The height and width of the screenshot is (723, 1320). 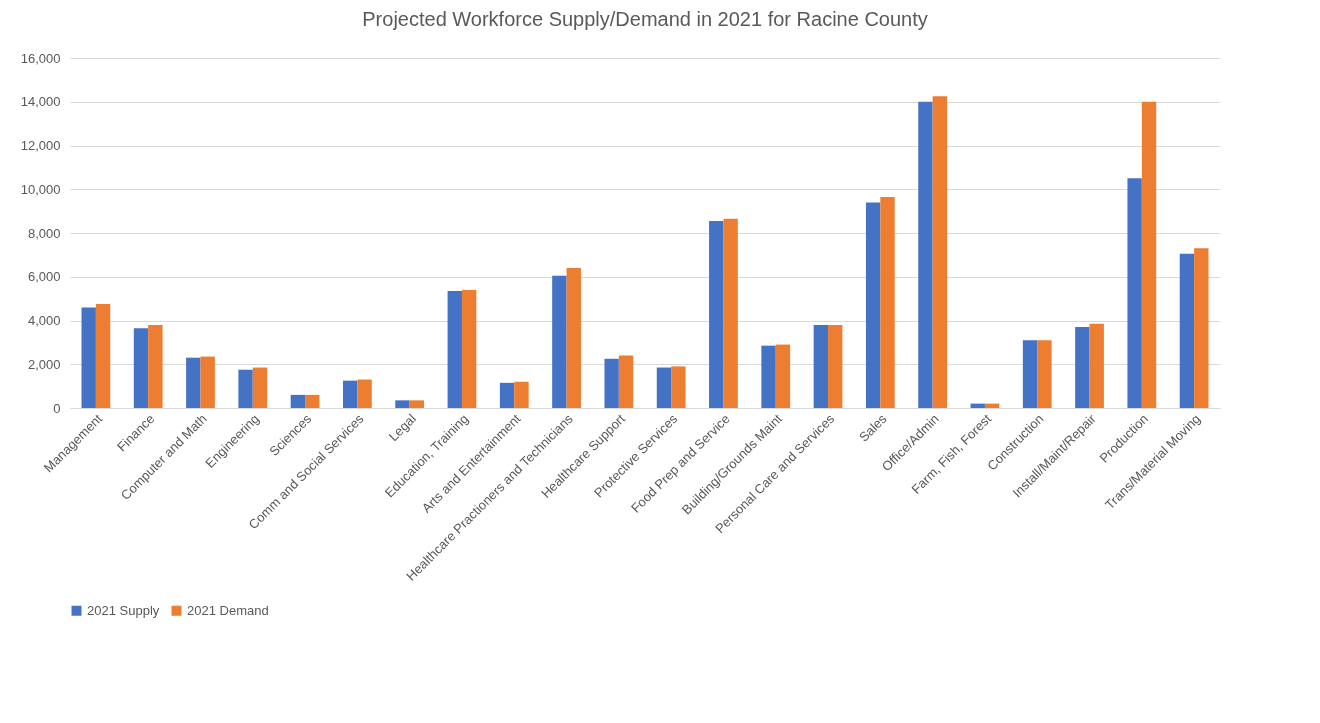 What do you see at coordinates (40, 189) in the screenshot?
I see `y-tick-label: 10,000` at bounding box center [40, 189].